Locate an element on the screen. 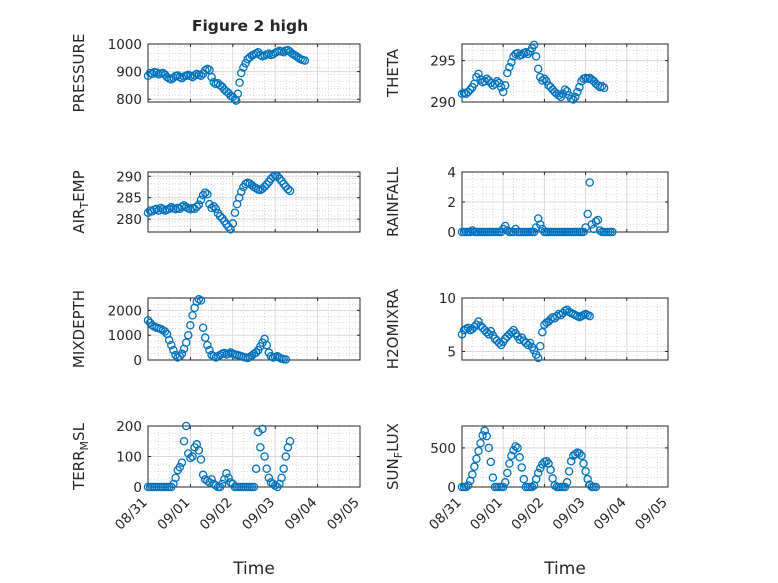 The image size is (778, 583). y-tick-label: 280 is located at coordinates (129, 220).